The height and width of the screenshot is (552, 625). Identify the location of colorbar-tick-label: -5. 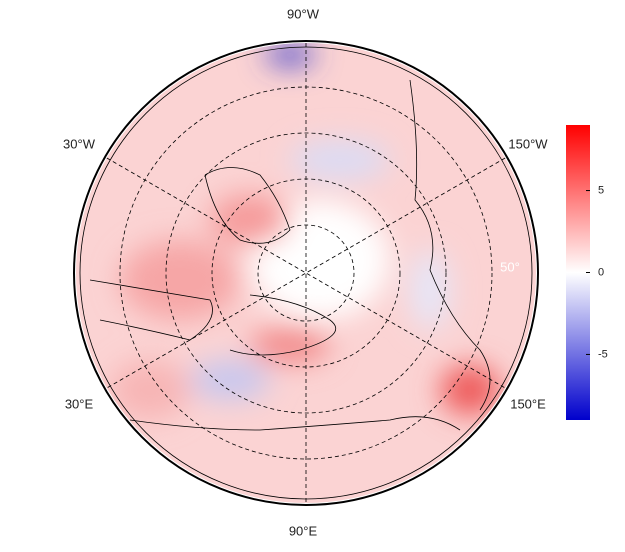
(603, 354).